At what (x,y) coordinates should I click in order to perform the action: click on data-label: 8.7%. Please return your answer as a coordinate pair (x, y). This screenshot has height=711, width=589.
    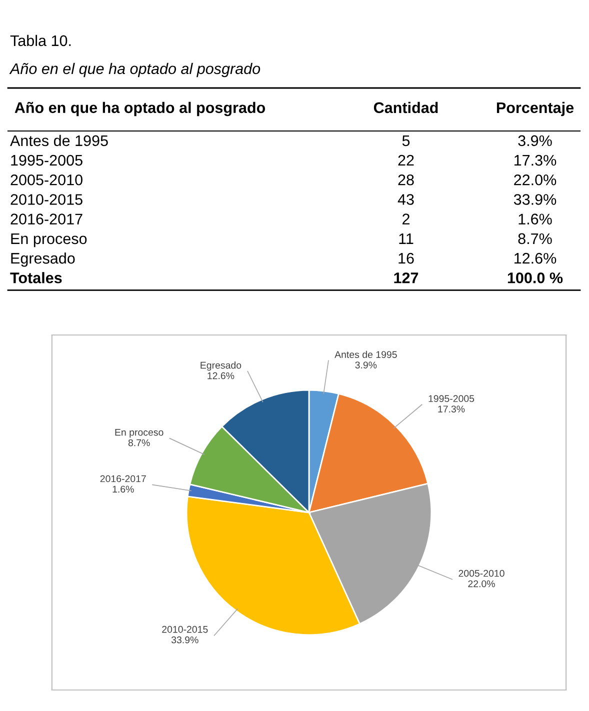
    Looking at the image, I should click on (139, 442).